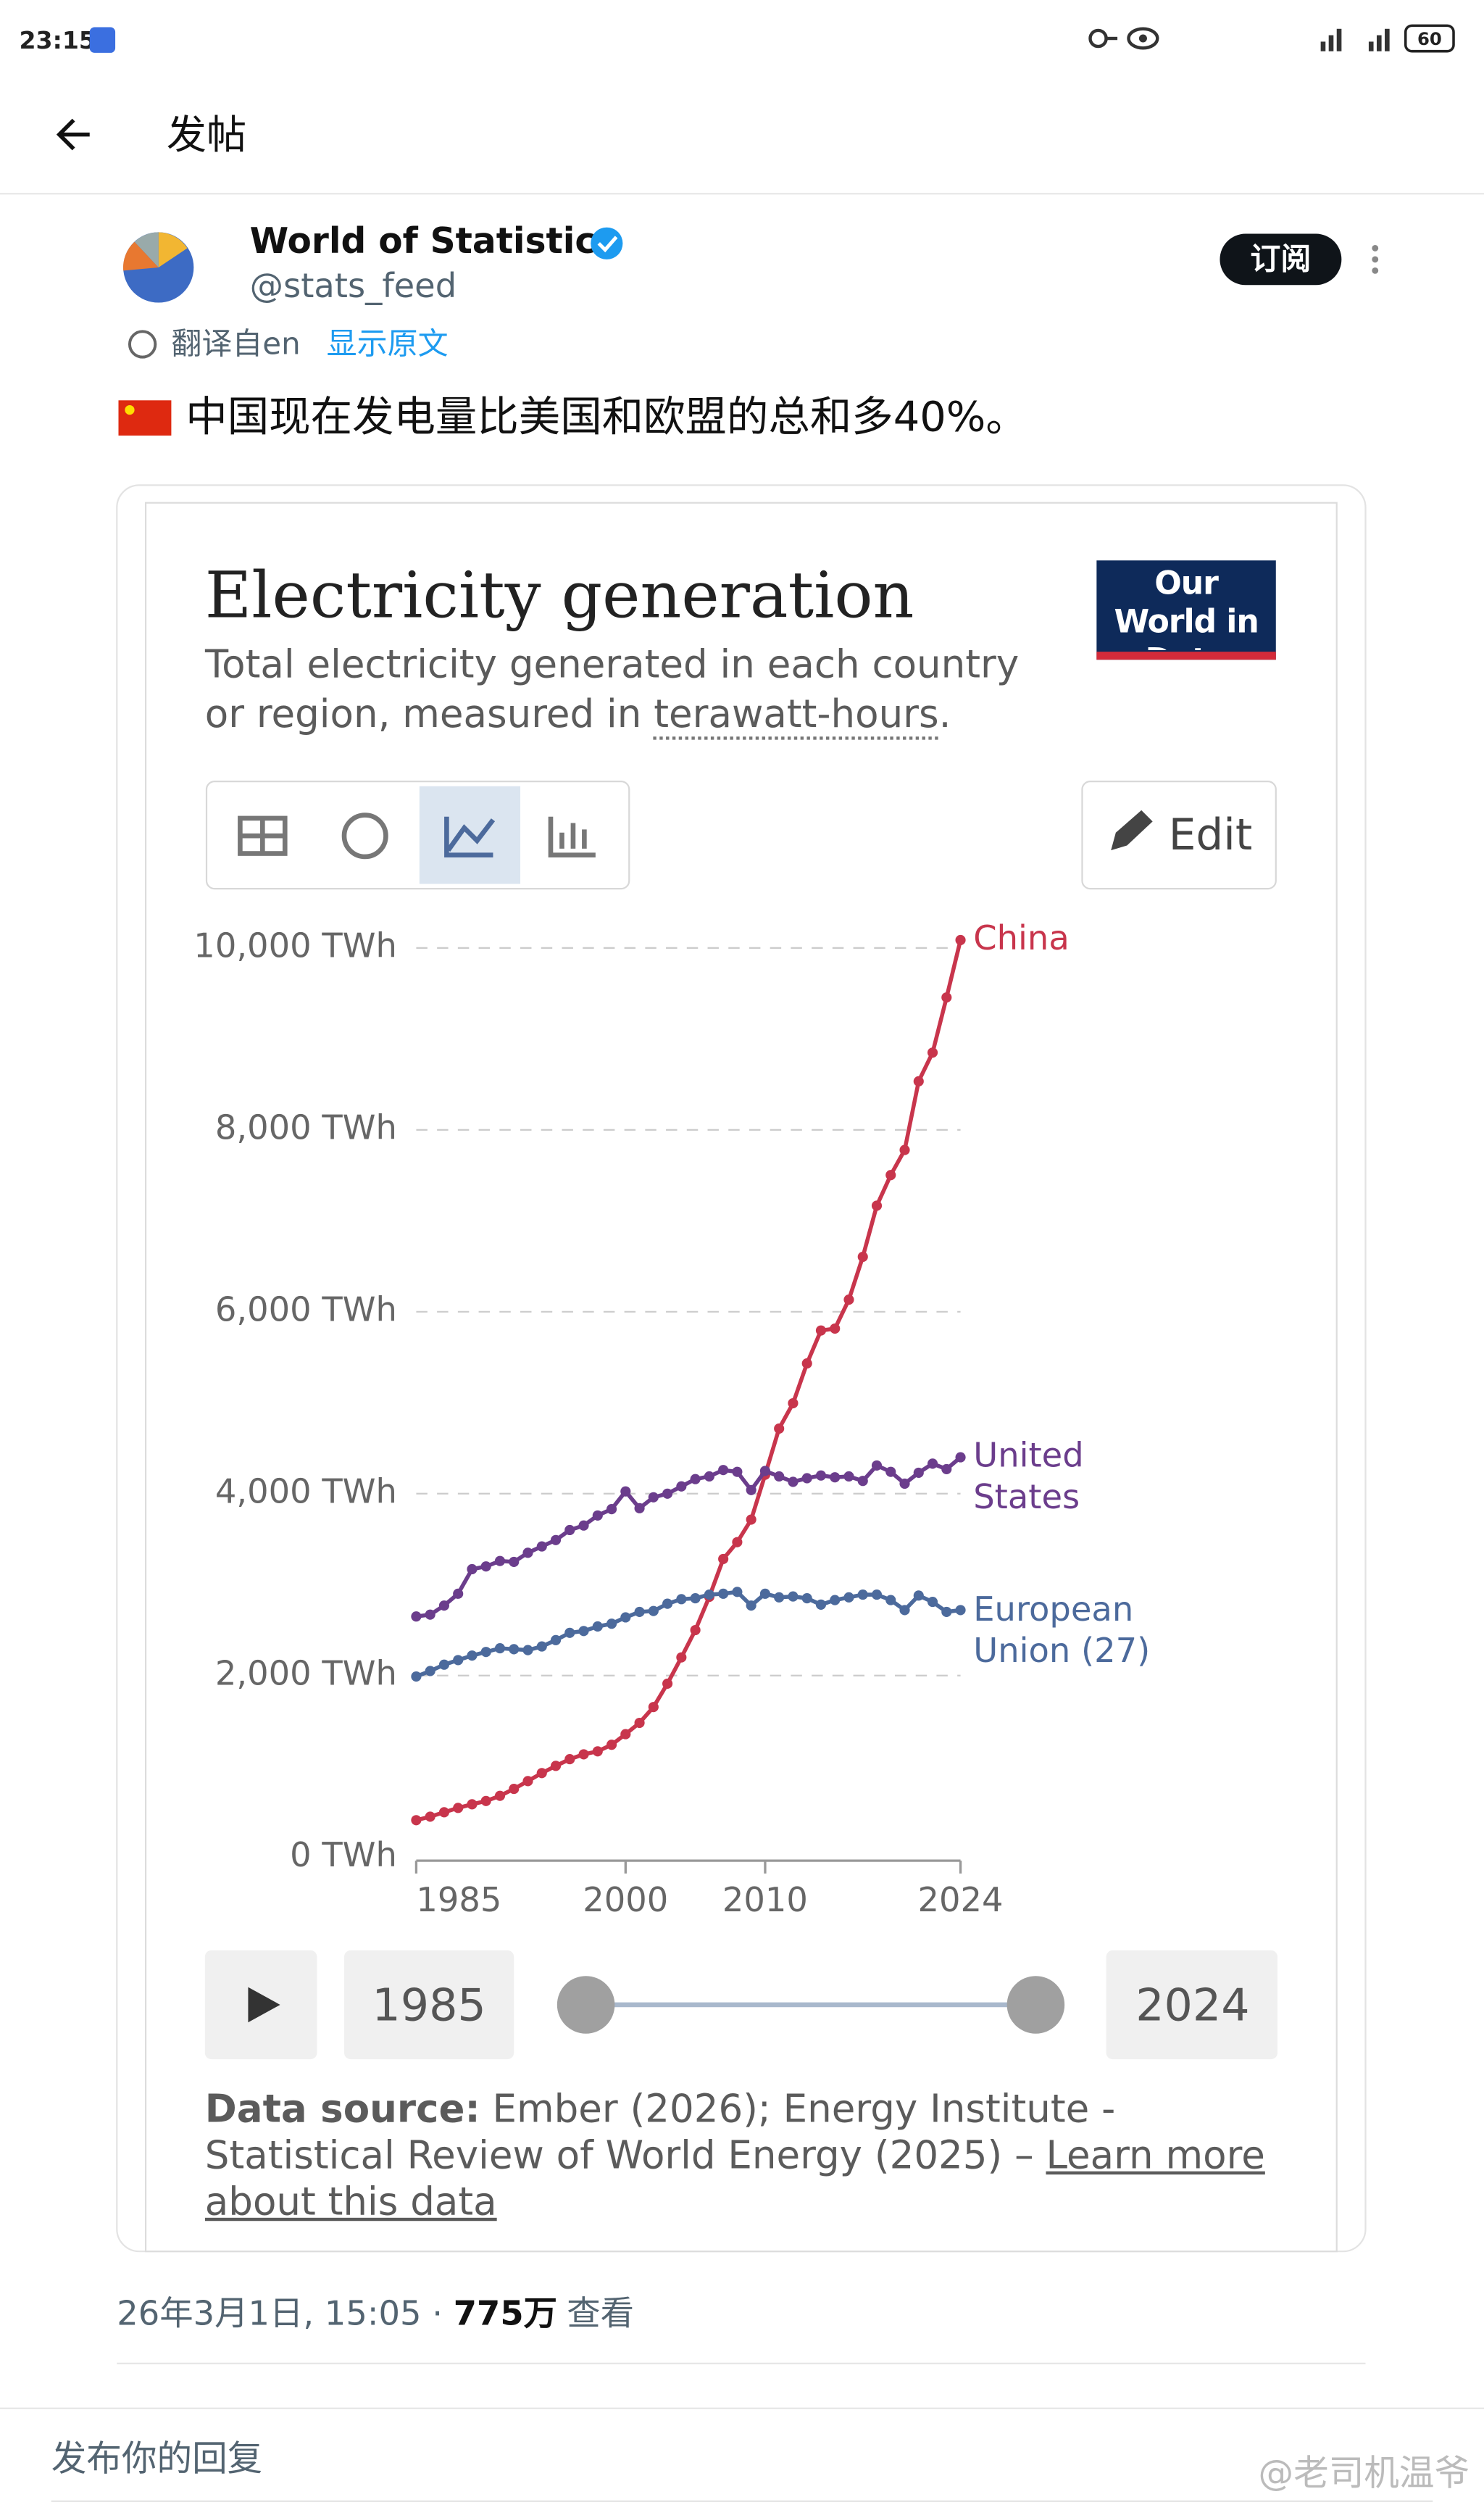 The width and height of the screenshot is (1484, 2510). What do you see at coordinates (157, 2460) in the screenshot?
I see `reply-input: 发布你的回复` at bounding box center [157, 2460].